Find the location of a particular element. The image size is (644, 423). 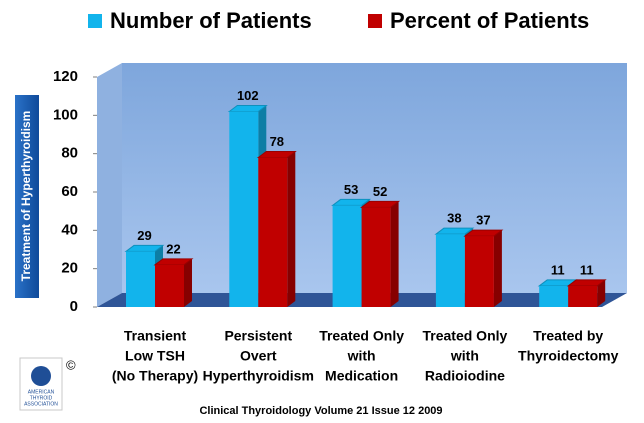

y-tick-label: 80 is located at coordinates (69, 153).